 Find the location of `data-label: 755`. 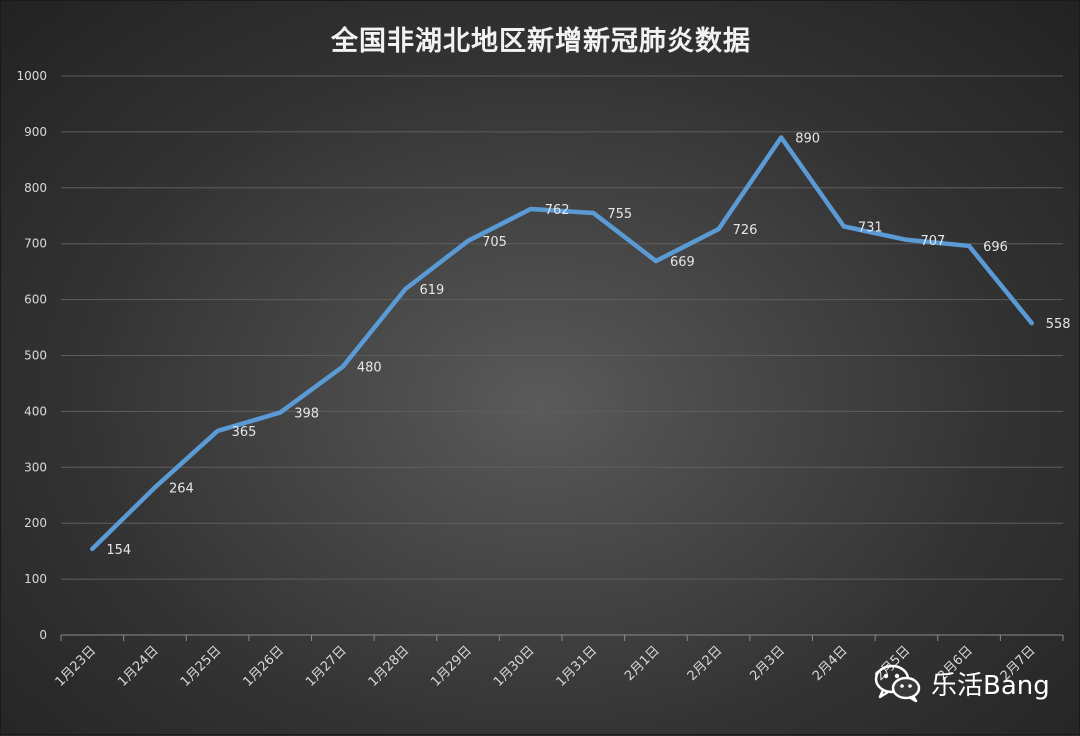

data-label: 755 is located at coordinates (619, 214).